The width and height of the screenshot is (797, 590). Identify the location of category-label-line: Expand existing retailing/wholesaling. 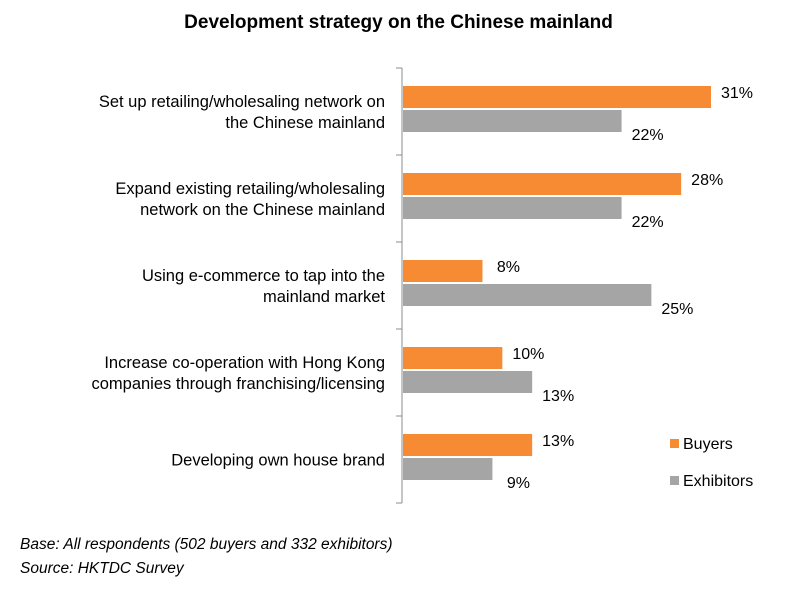
(250, 189).